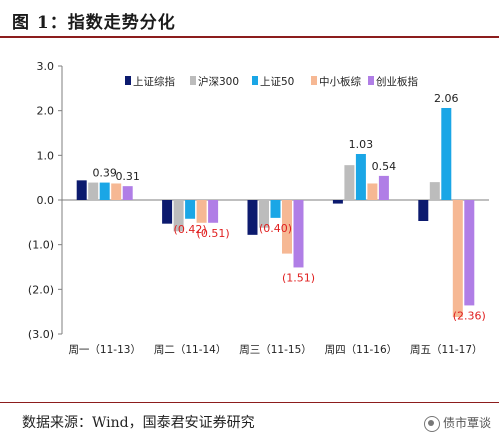  I want to click on x-category-label: 周四（11-16）, so click(361, 350).